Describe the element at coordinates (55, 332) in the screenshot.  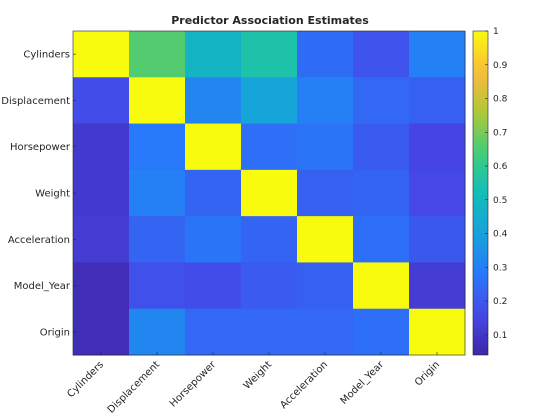
I see `y-tick-label: Origin` at that location.